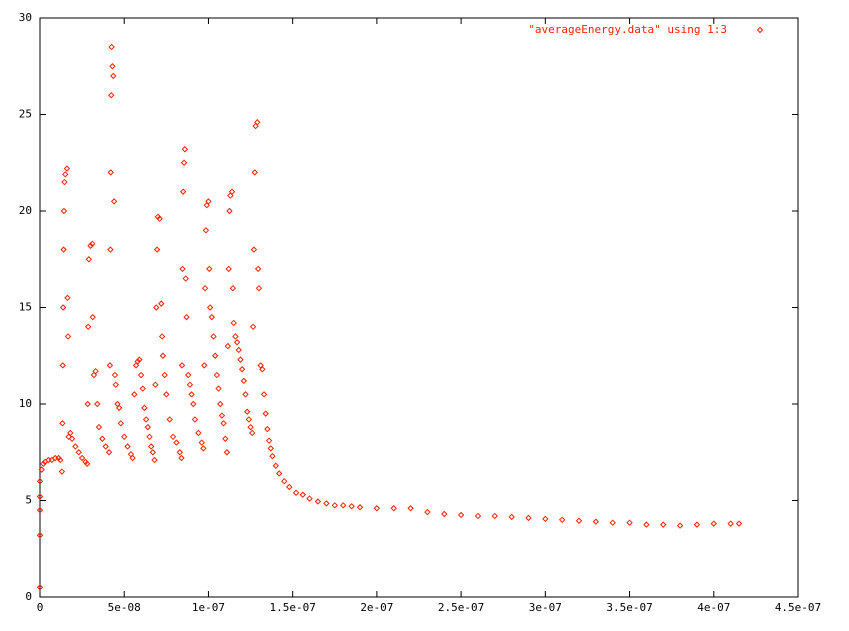 The height and width of the screenshot is (631, 849). Describe the element at coordinates (713, 607) in the screenshot. I see `x-tick-label: 4e-07` at that location.